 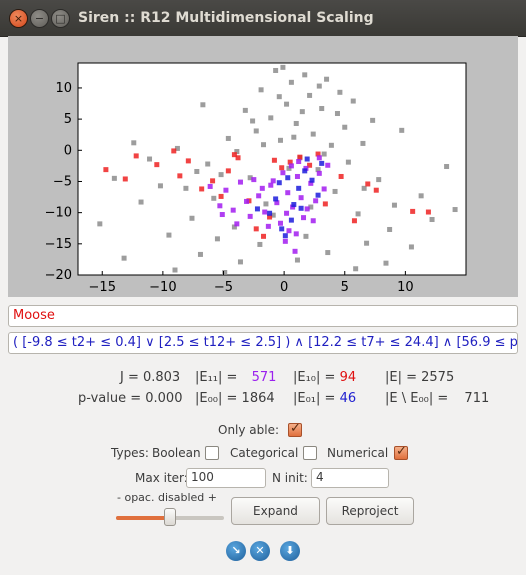 I want to click on opacity-slider-fill, so click(x=143, y=518).